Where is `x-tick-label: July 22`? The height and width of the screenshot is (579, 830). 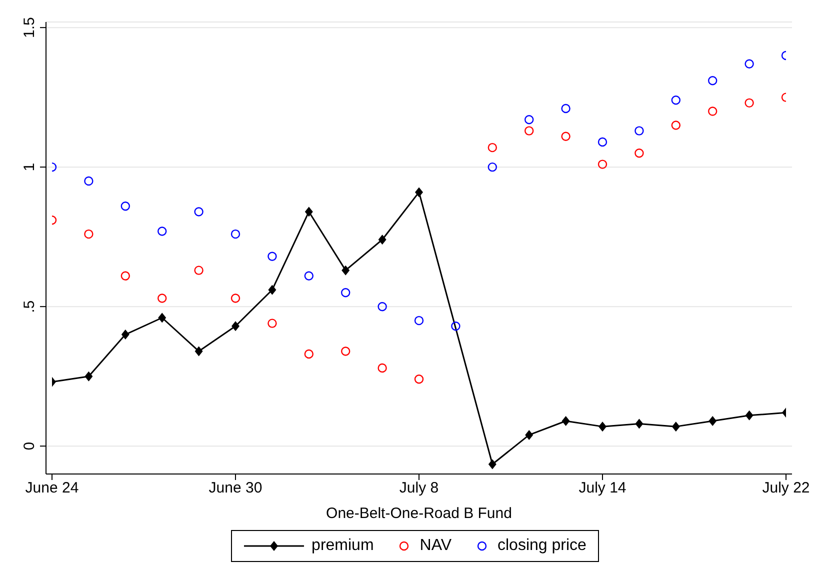 x-tick-label: July 22 is located at coordinates (786, 488).